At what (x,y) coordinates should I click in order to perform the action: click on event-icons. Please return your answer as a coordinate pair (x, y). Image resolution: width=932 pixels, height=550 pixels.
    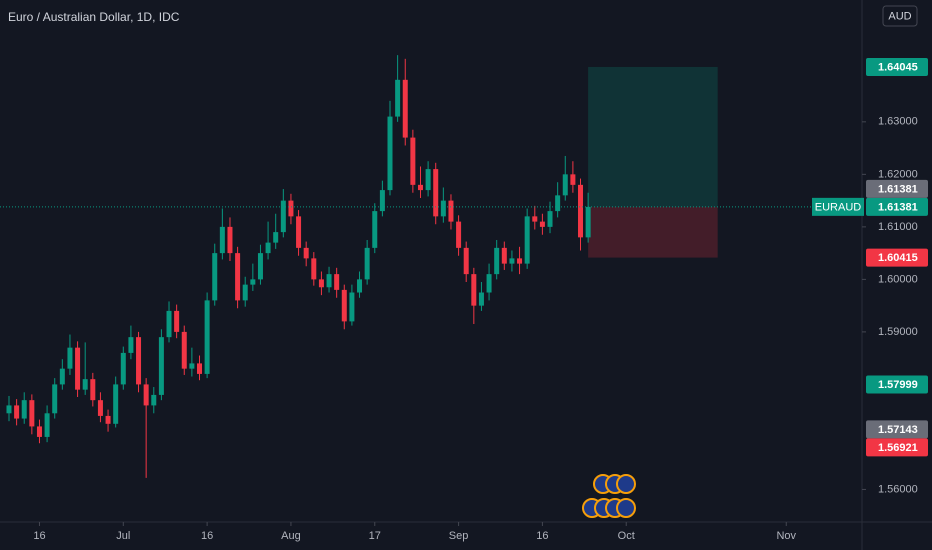
    Looking at the image, I should click on (609, 496).